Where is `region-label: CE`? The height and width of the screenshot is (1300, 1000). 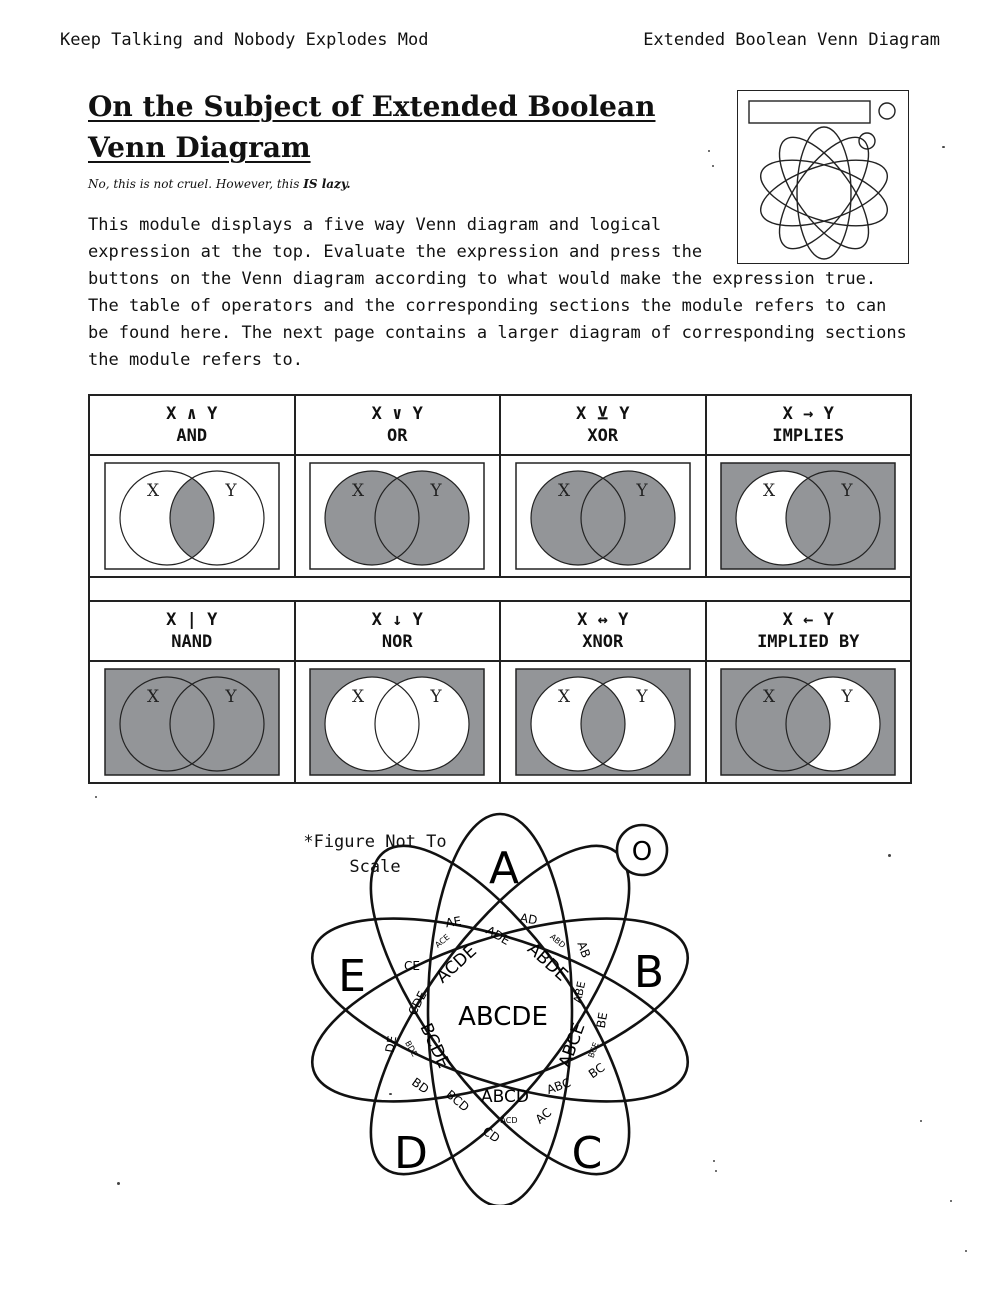
region-label: CE is located at coordinates (412, 966).